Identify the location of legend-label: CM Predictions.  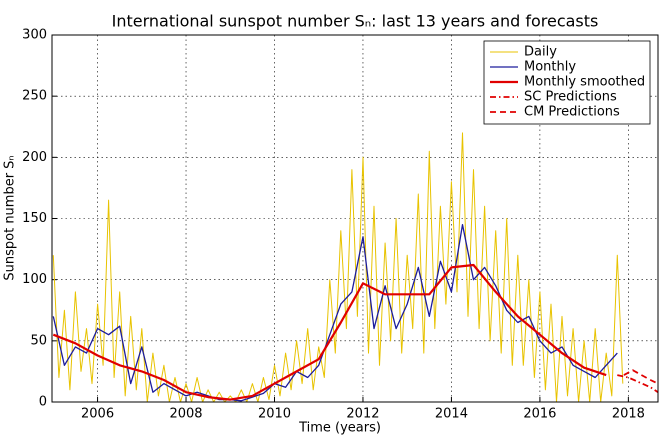
(572, 112).